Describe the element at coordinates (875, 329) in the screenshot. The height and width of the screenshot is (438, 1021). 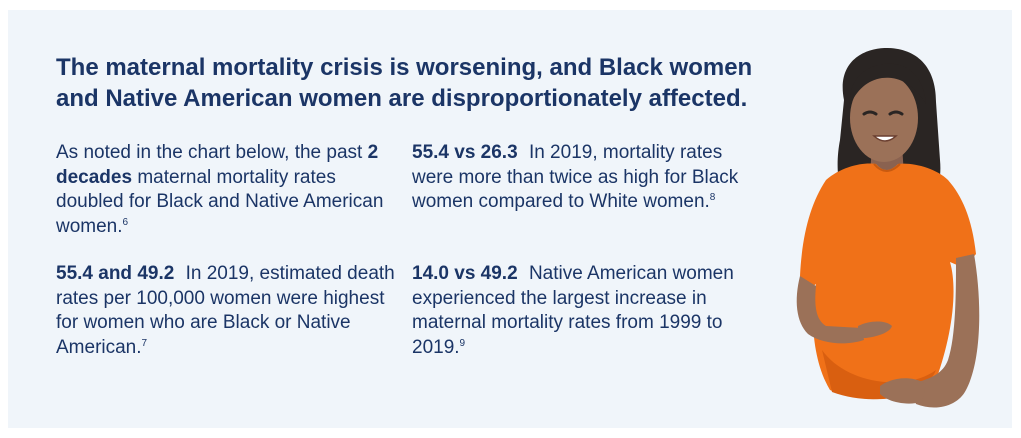
I see `hand-upper` at that location.